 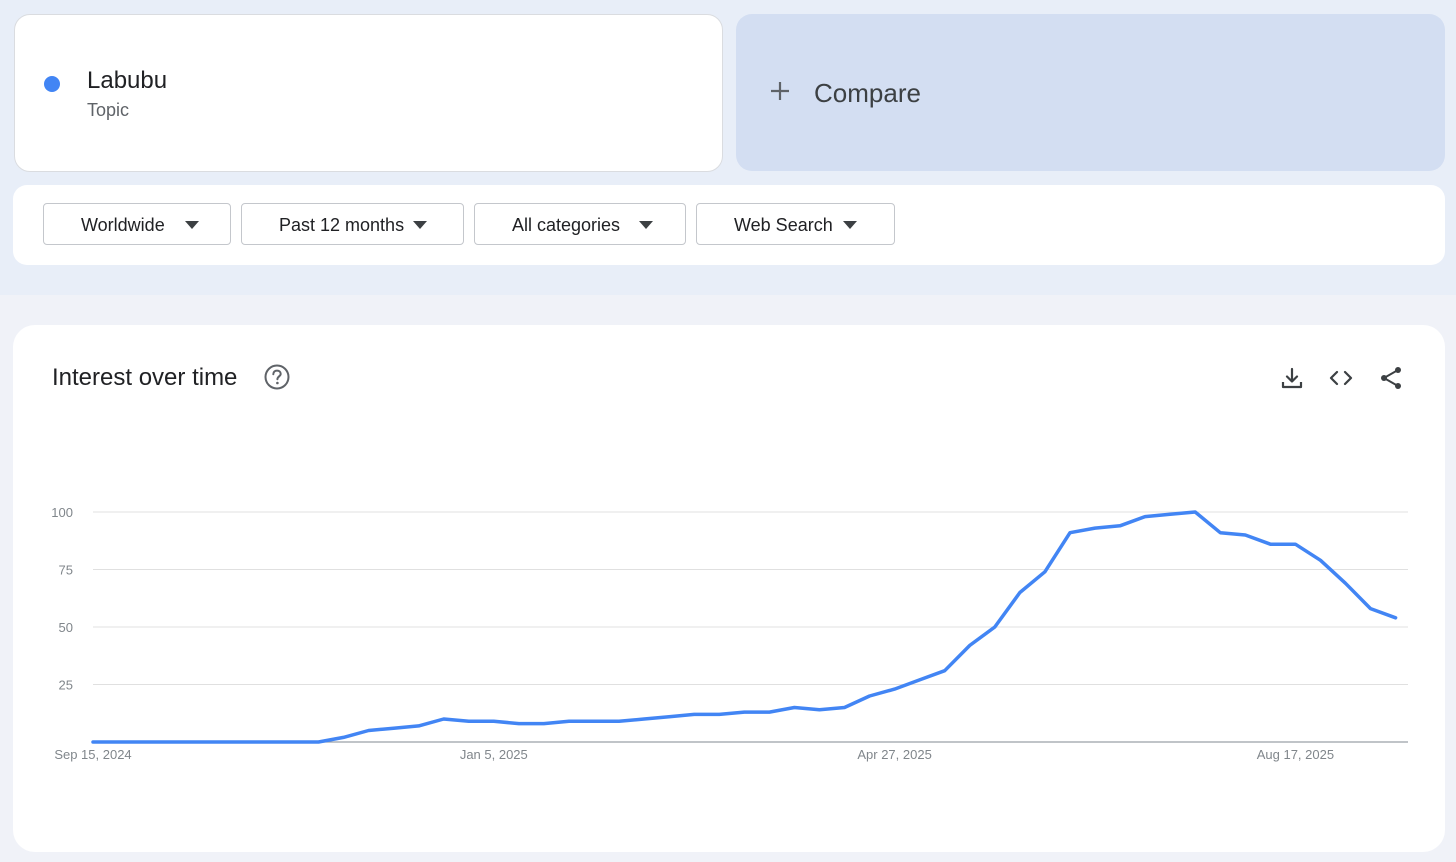 What do you see at coordinates (783, 225) in the screenshot?
I see `filter-search-type-label: Web Search` at bounding box center [783, 225].